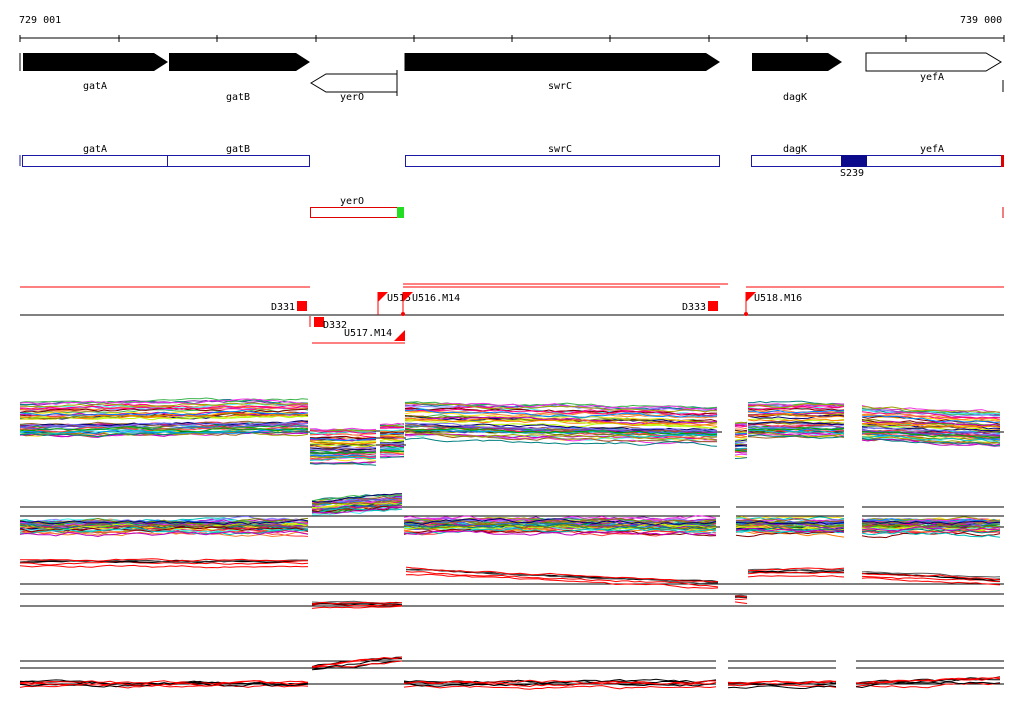  What do you see at coordinates (354, 212) in the screenshot?
I see `annotation-yerO` at bounding box center [354, 212].